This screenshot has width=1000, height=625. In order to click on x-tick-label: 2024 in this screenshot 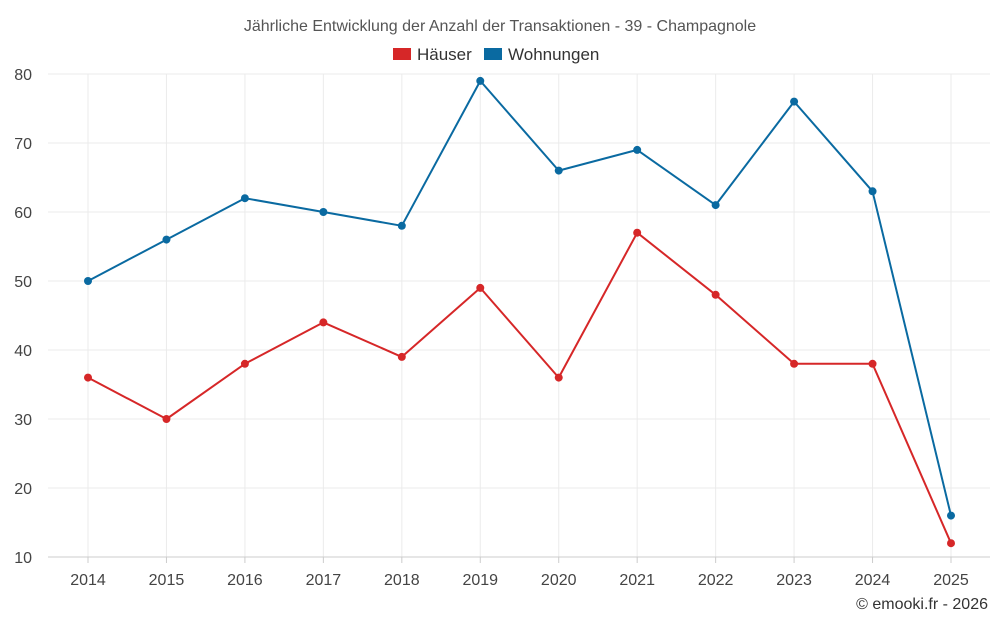, I will do `click(873, 580)`.